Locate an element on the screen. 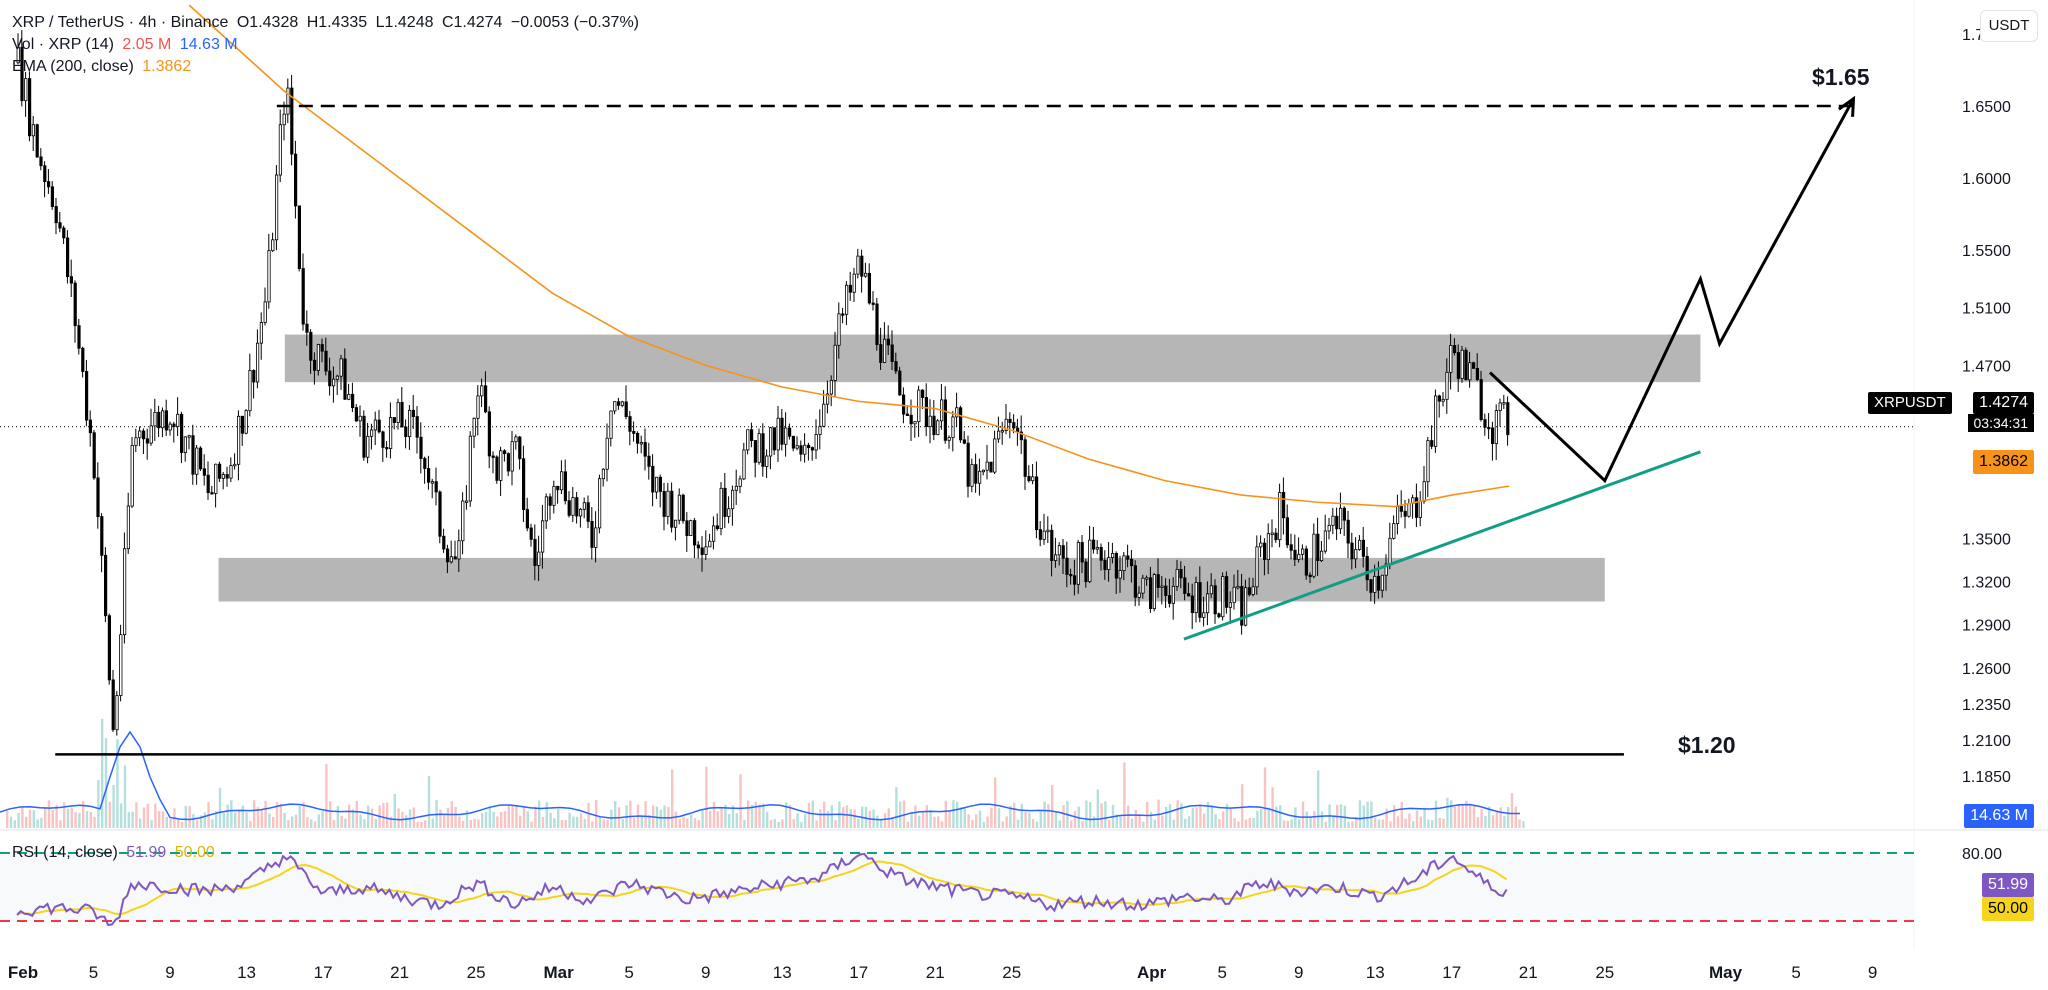 The image size is (2048, 990). rsi-ma-line is located at coordinates (762, 888).